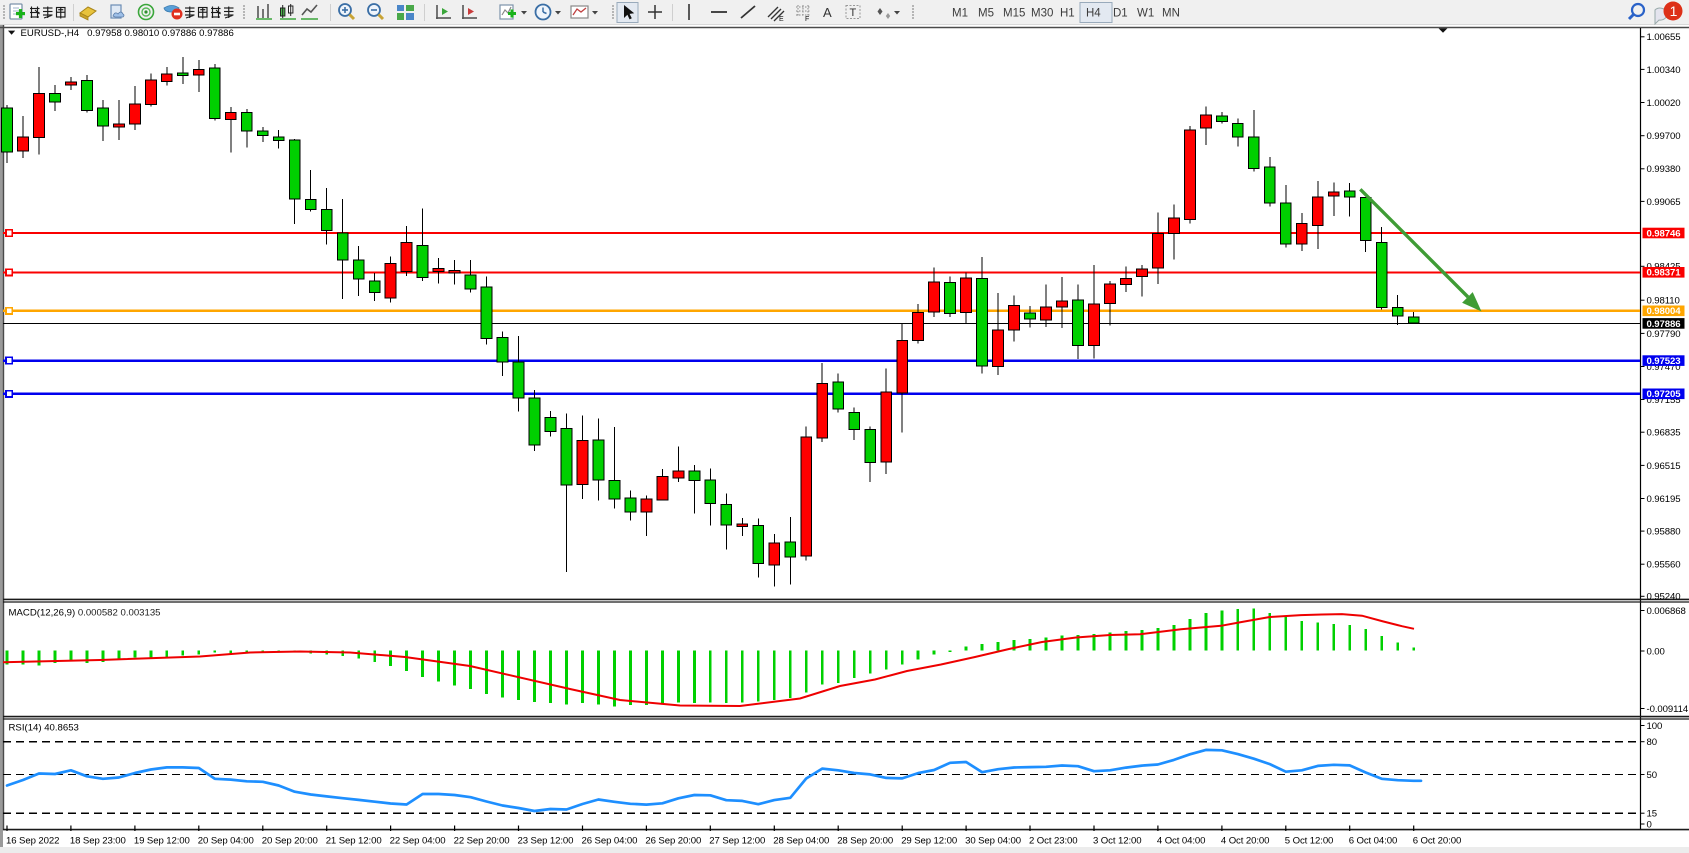  What do you see at coordinates (290, 841) in the screenshot?
I see `svg-text: 20 Sep 20:00` at bounding box center [290, 841].